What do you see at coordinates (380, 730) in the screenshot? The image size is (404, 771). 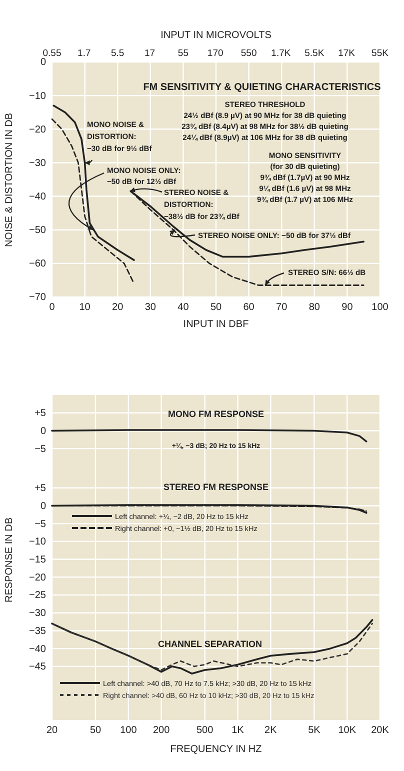 I see `x-tick-label: 20K` at bounding box center [380, 730].